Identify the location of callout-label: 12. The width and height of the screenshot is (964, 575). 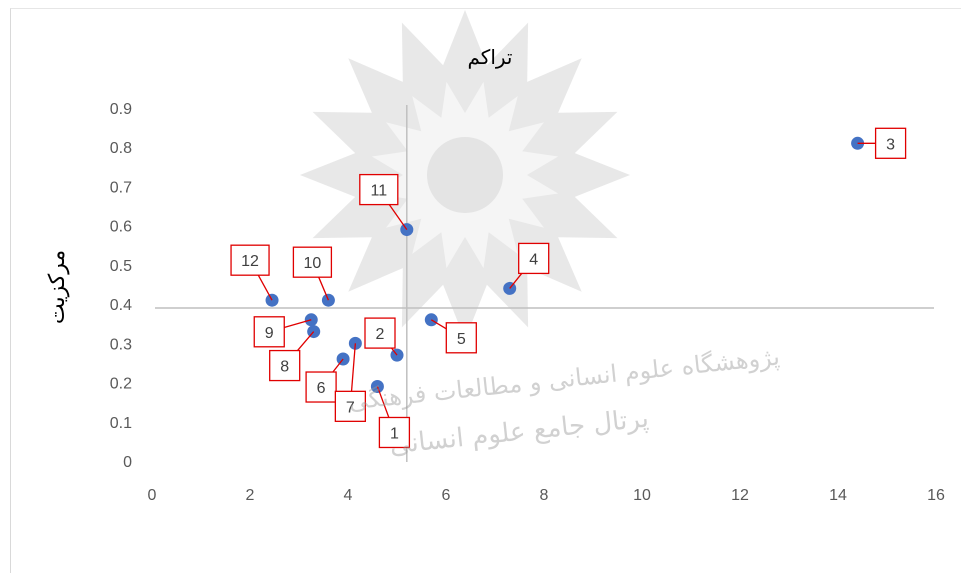
(250, 261).